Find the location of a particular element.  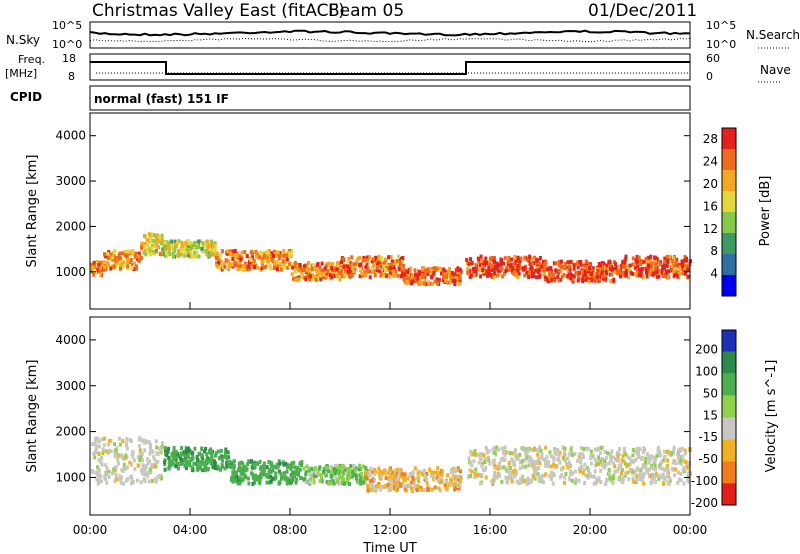

velocity-colorbar-label: Velocity [m s^-1] is located at coordinates (771, 416).